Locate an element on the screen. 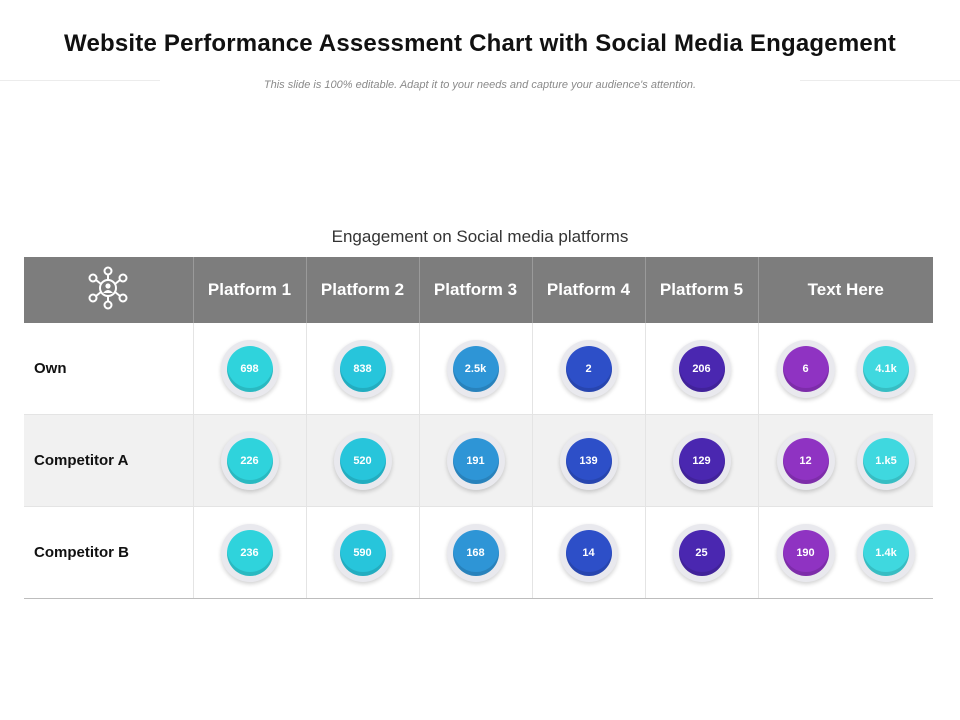 The width and height of the screenshot is (960, 720). value-badge: 6 is located at coordinates (805, 368).